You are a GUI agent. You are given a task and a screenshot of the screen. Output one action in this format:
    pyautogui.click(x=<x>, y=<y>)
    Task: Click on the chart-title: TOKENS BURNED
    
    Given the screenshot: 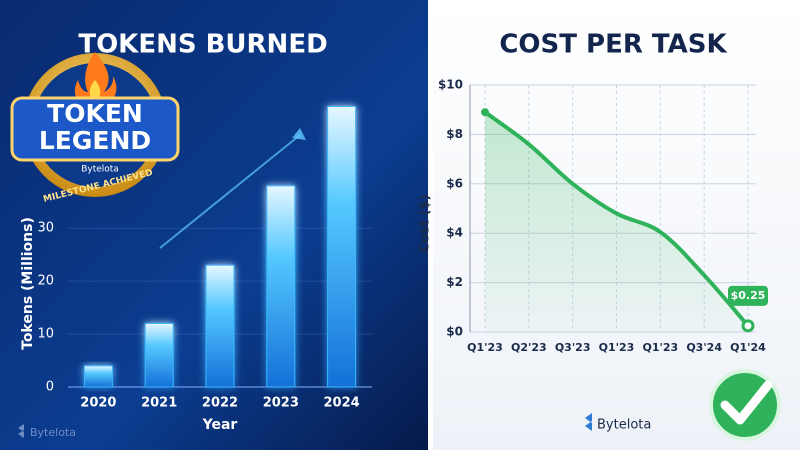 What is the action you would take?
    pyautogui.click(x=202, y=45)
    